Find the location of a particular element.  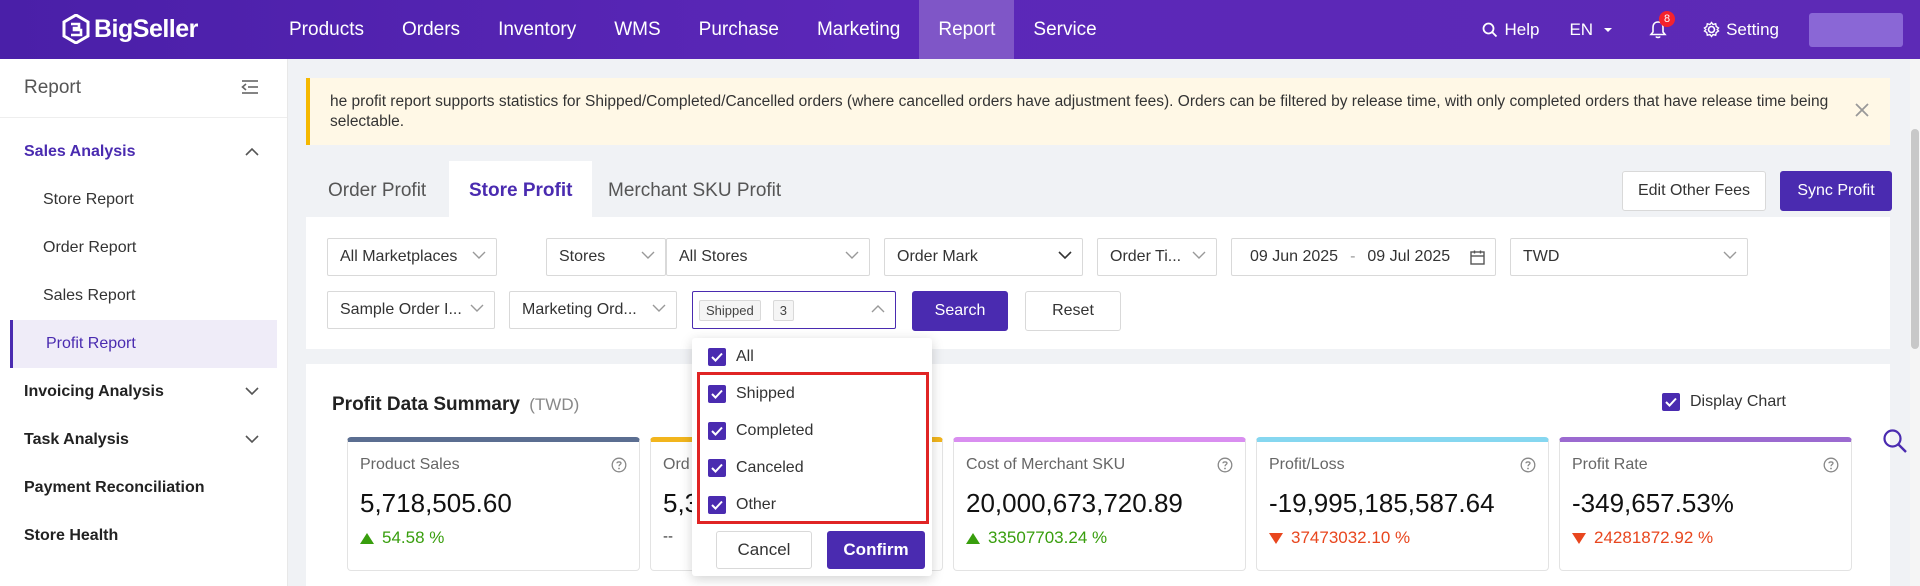

date-from: 09 Jun 2025 is located at coordinates (1294, 256).